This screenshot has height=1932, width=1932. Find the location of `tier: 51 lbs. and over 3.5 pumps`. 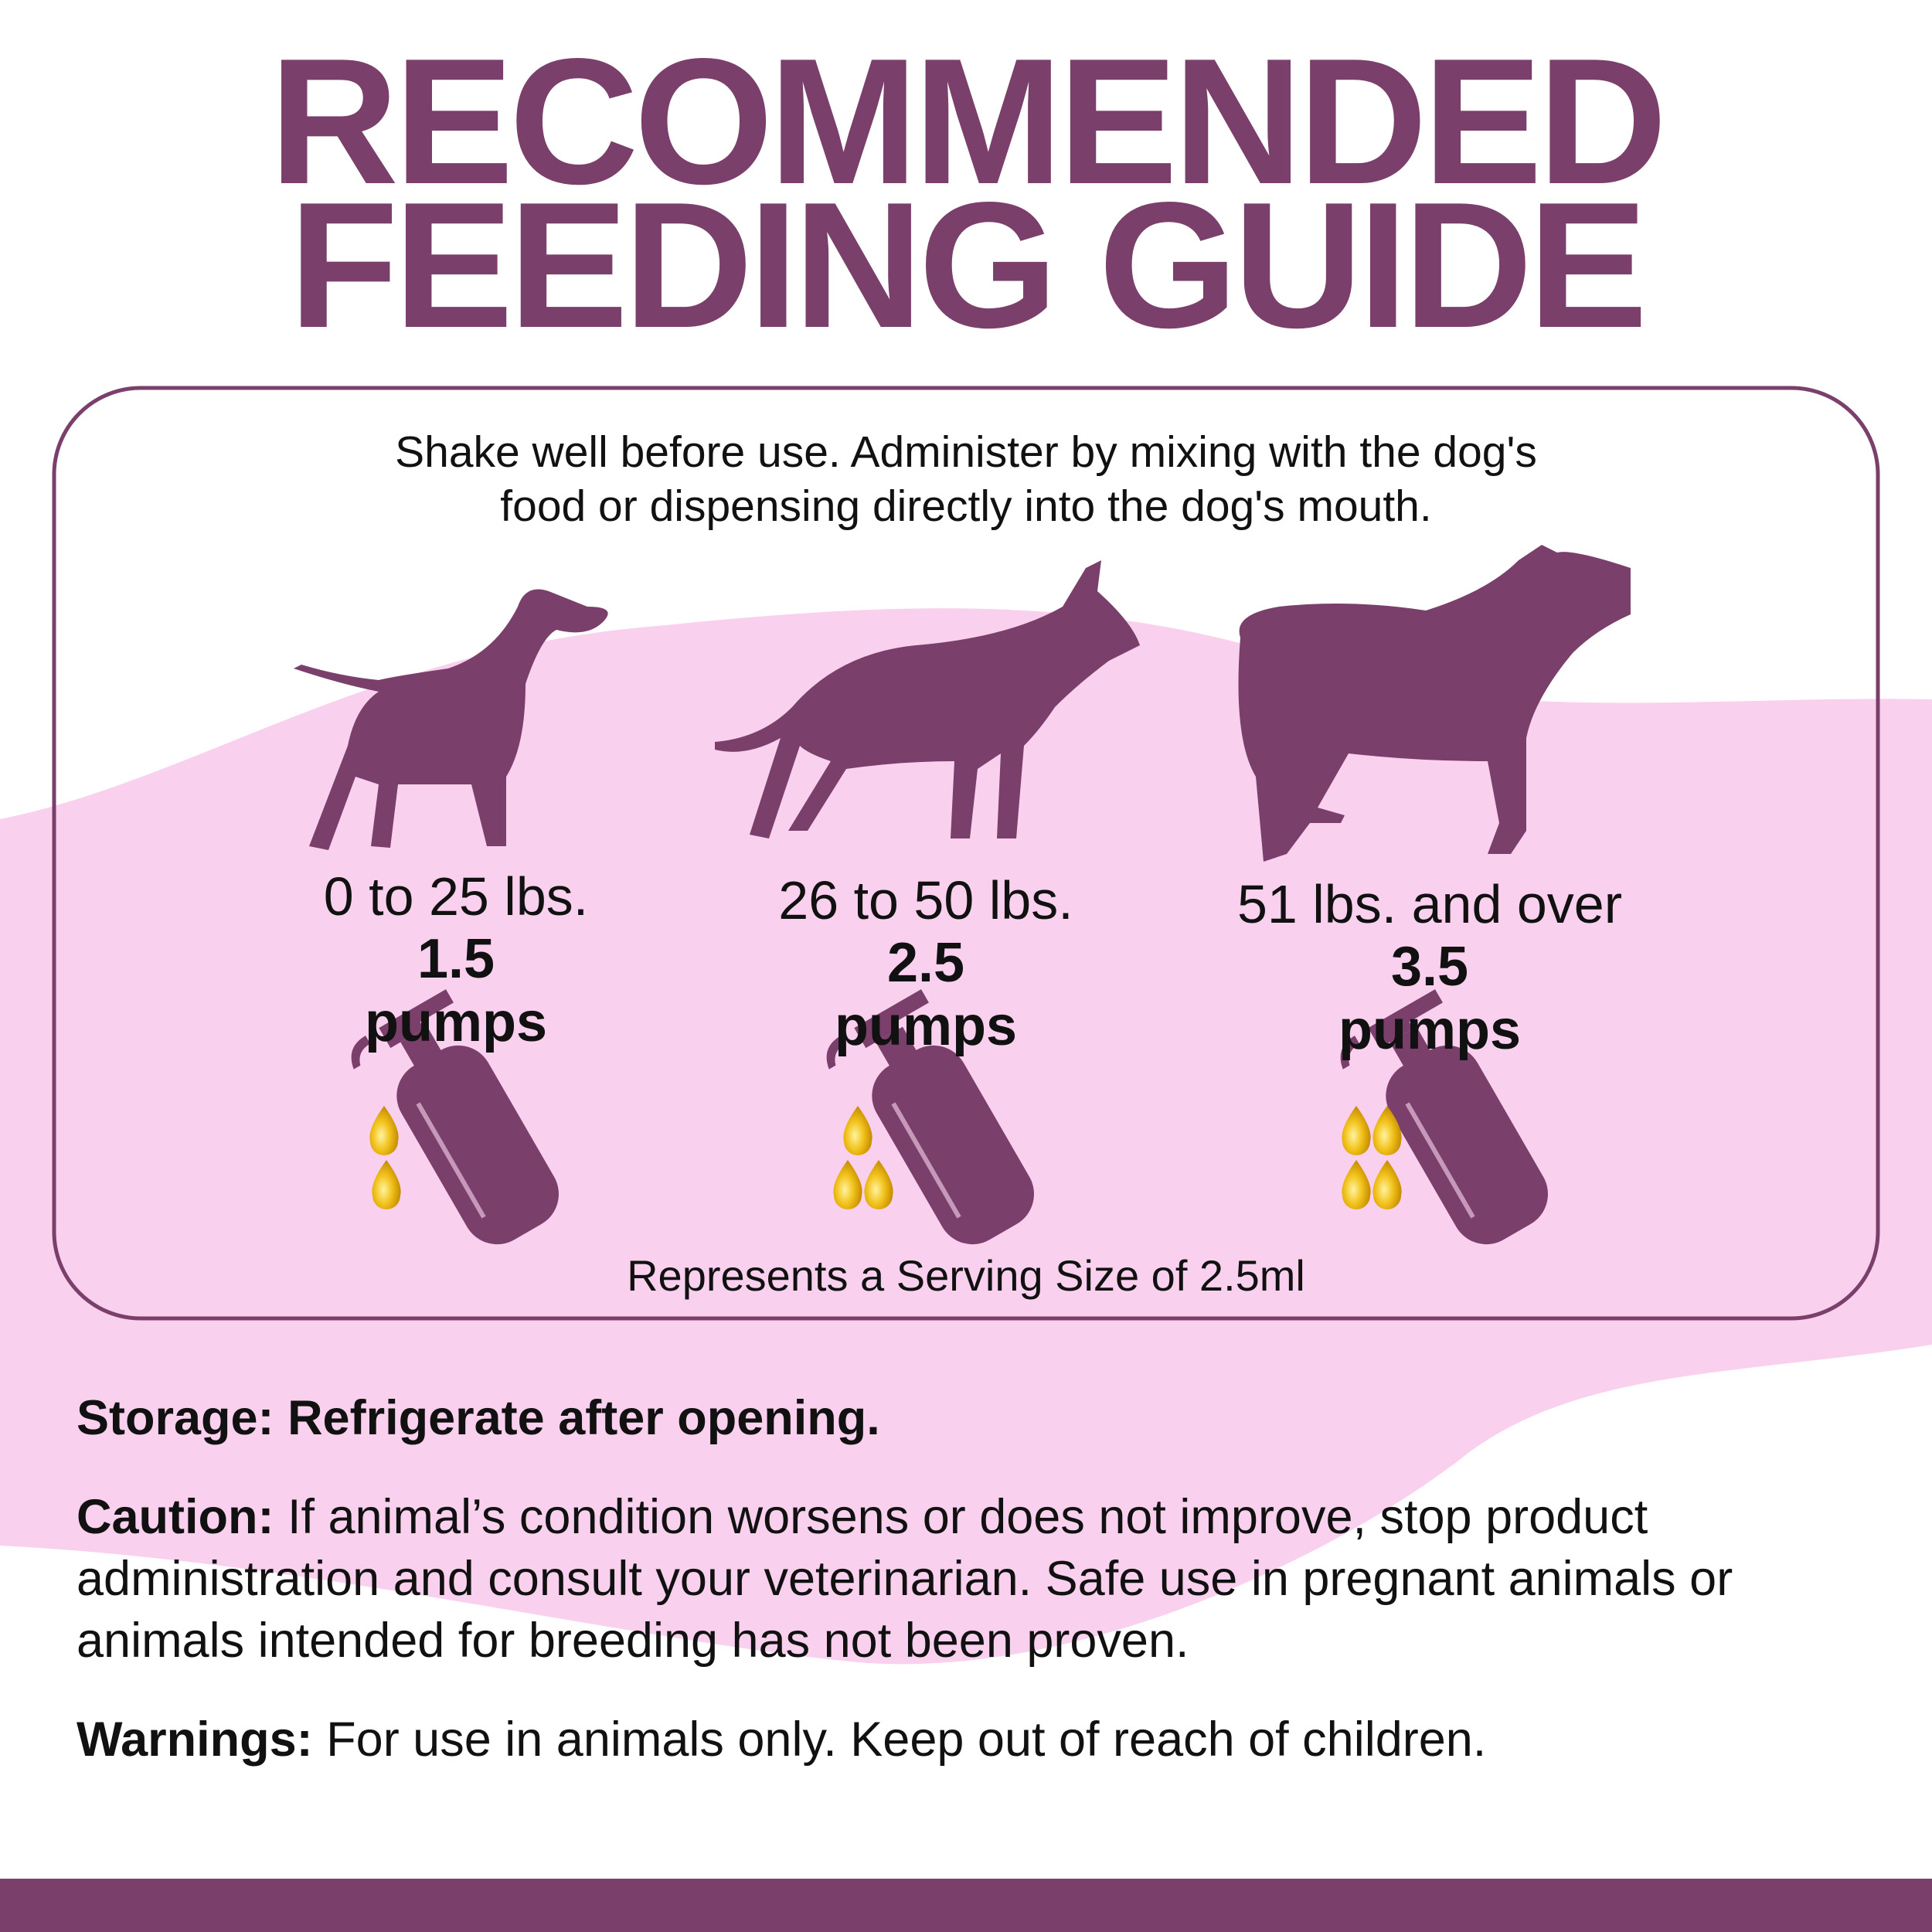

tier: 51 lbs. and over 3.5 pumps is located at coordinates (1430, 968).